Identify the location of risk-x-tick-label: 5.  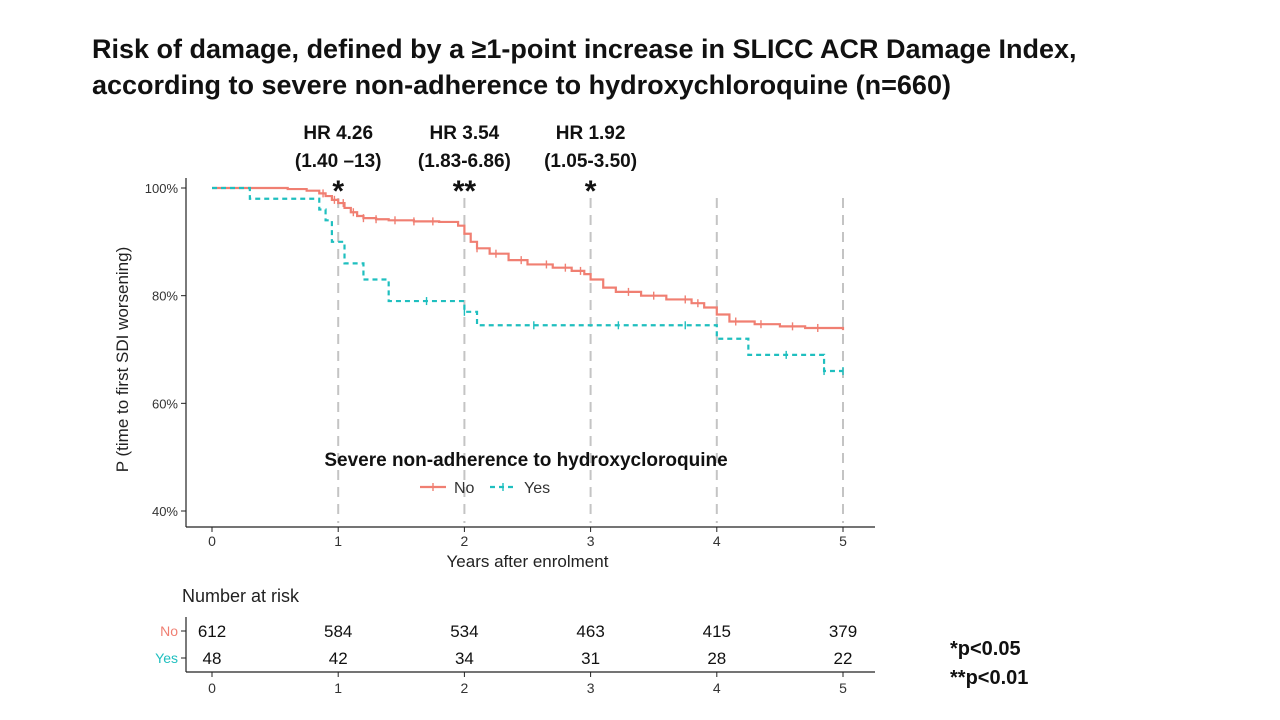
(843, 688).